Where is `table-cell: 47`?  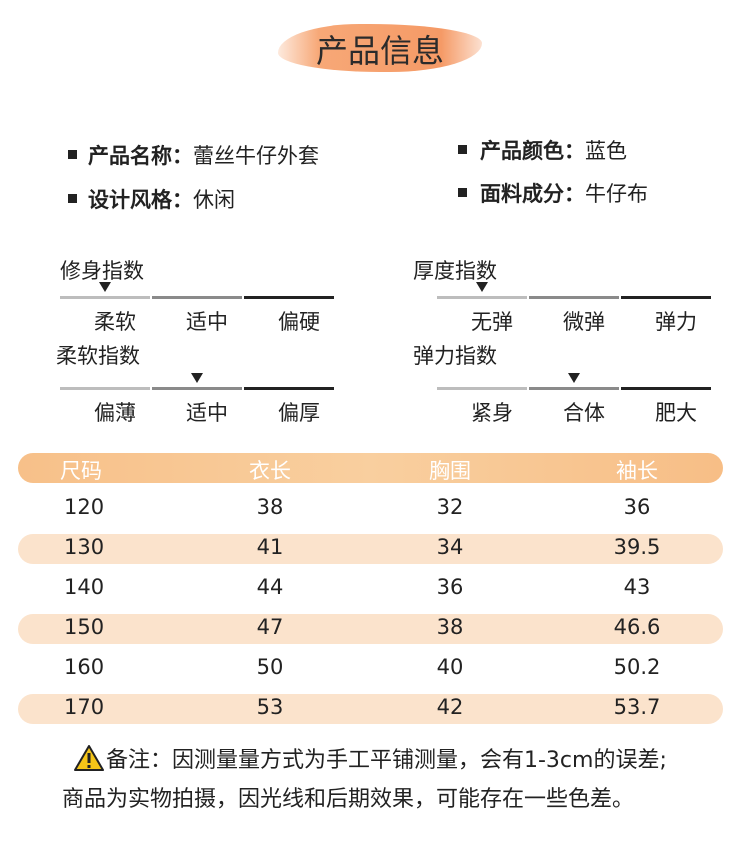 table-cell: 47 is located at coordinates (270, 627).